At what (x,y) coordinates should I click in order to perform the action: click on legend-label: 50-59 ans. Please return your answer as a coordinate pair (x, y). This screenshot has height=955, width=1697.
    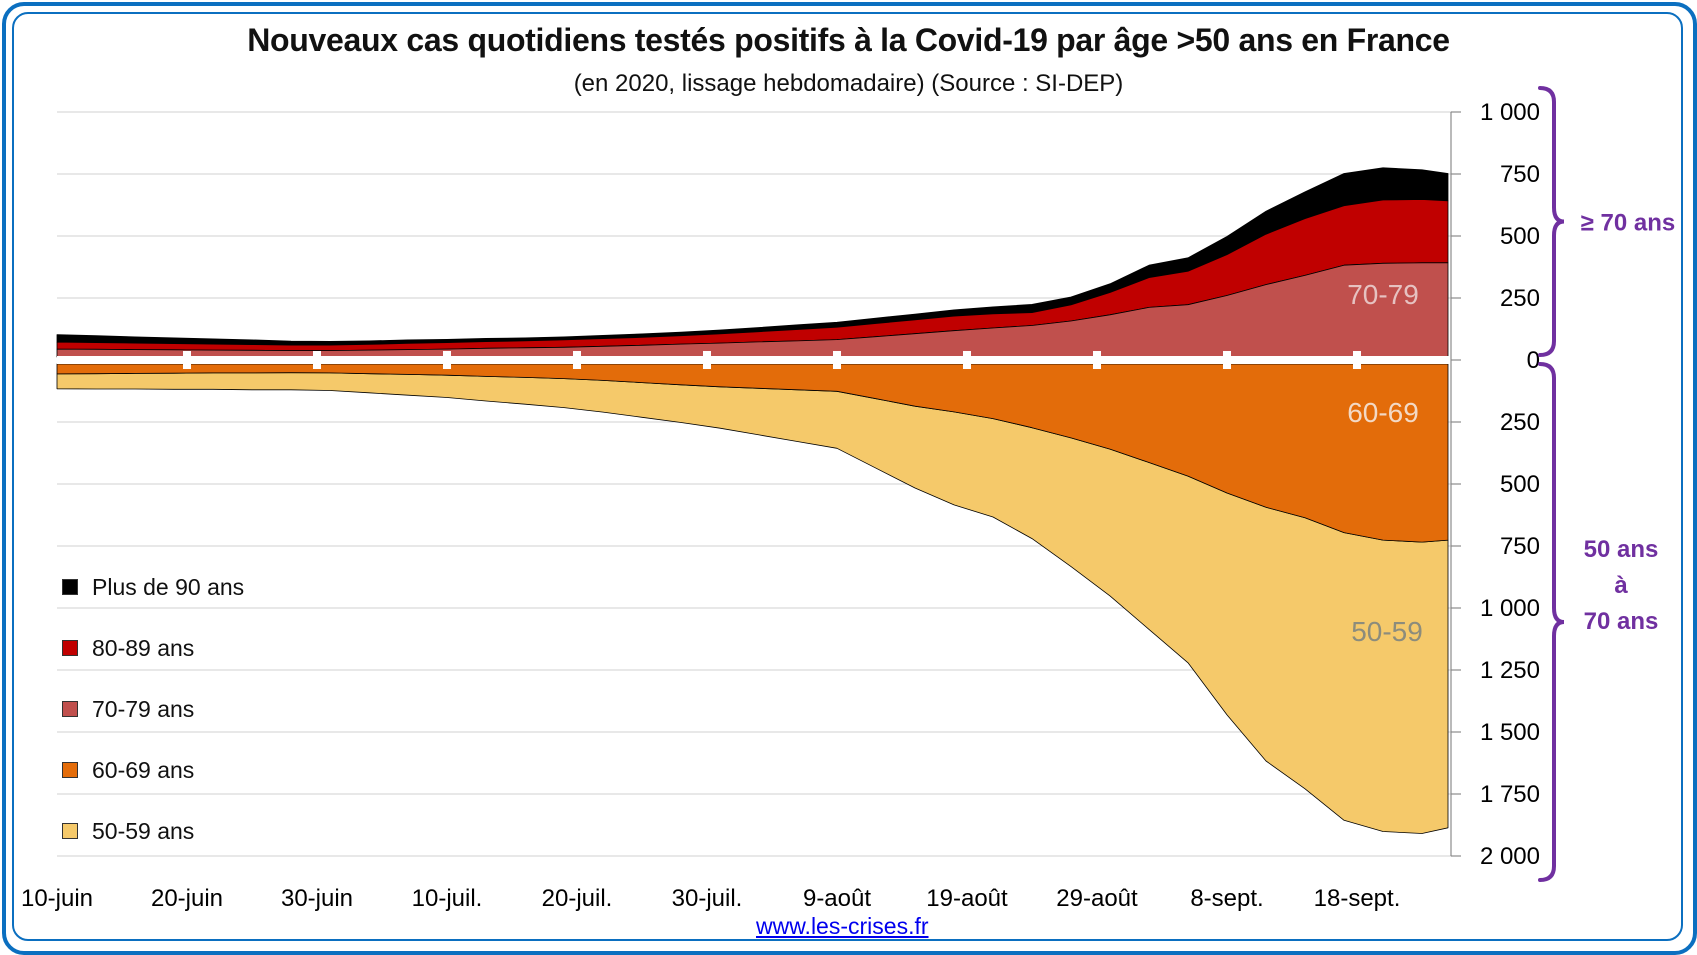
    Looking at the image, I should click on (143, 830).